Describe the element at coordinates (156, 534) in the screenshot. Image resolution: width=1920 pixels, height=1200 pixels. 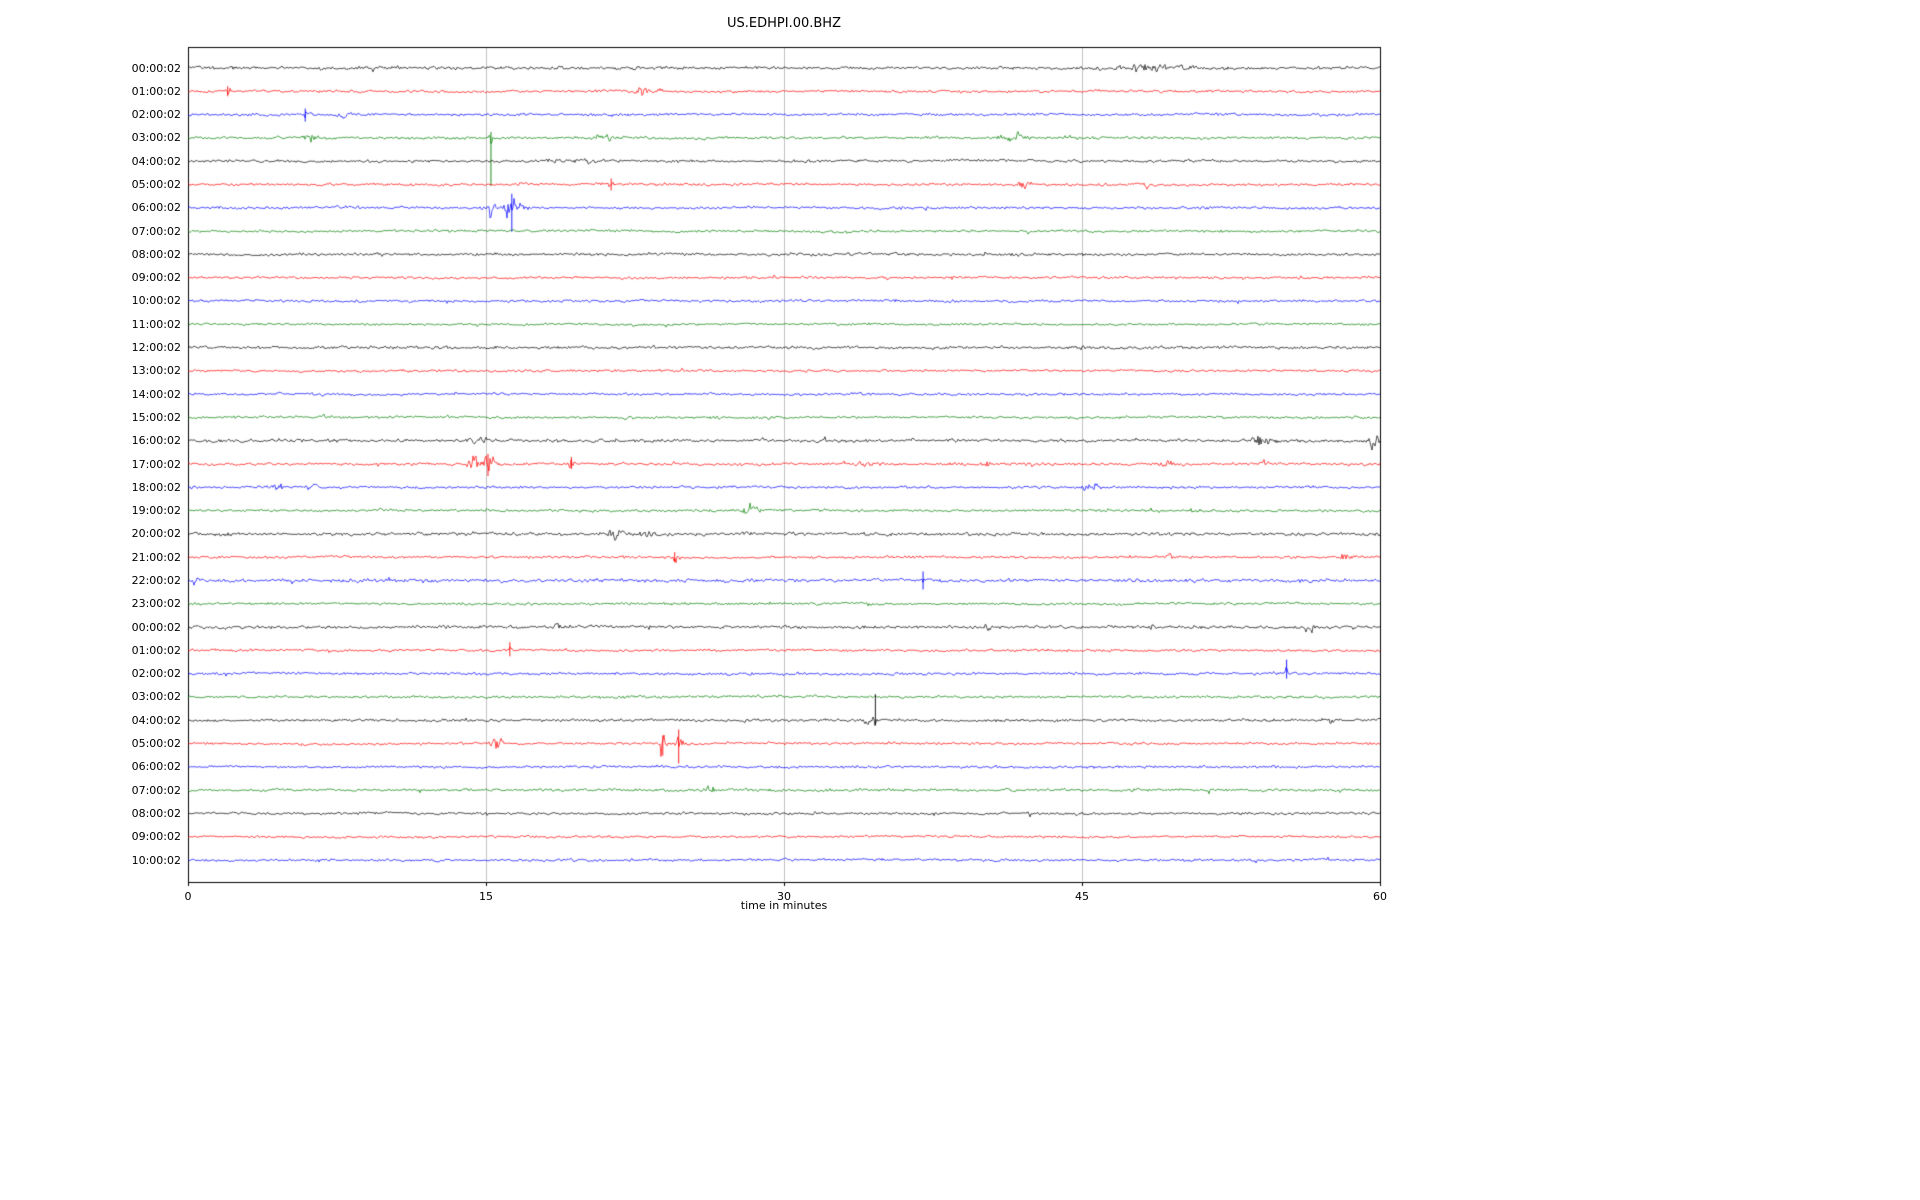
I see `trace-time-label: 20:00:02` at that location.